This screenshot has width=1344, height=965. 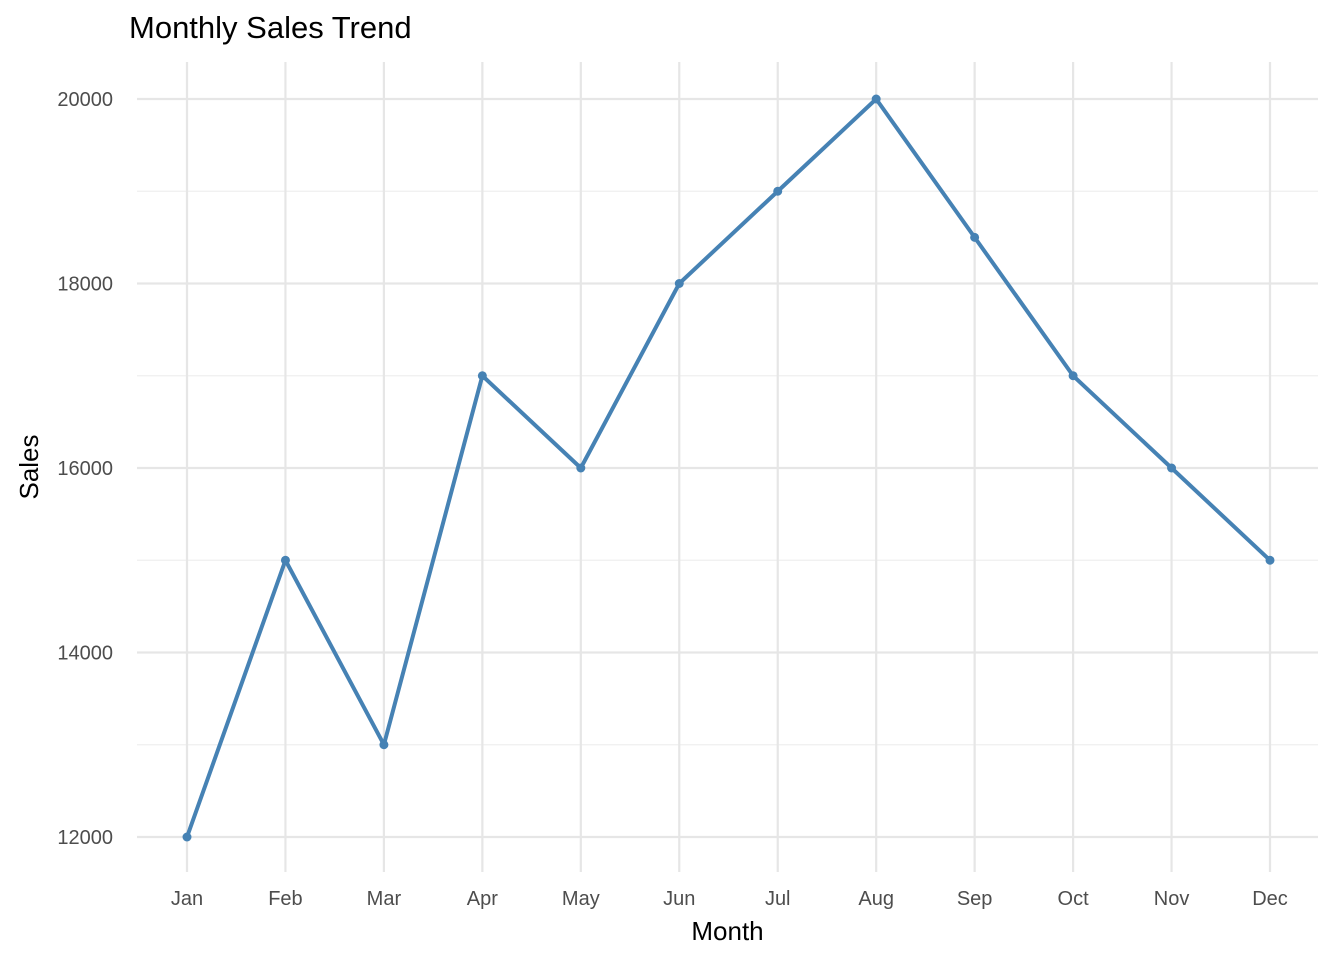 I want to click on x-tick-label: Aug, so click(x=876, y=899).